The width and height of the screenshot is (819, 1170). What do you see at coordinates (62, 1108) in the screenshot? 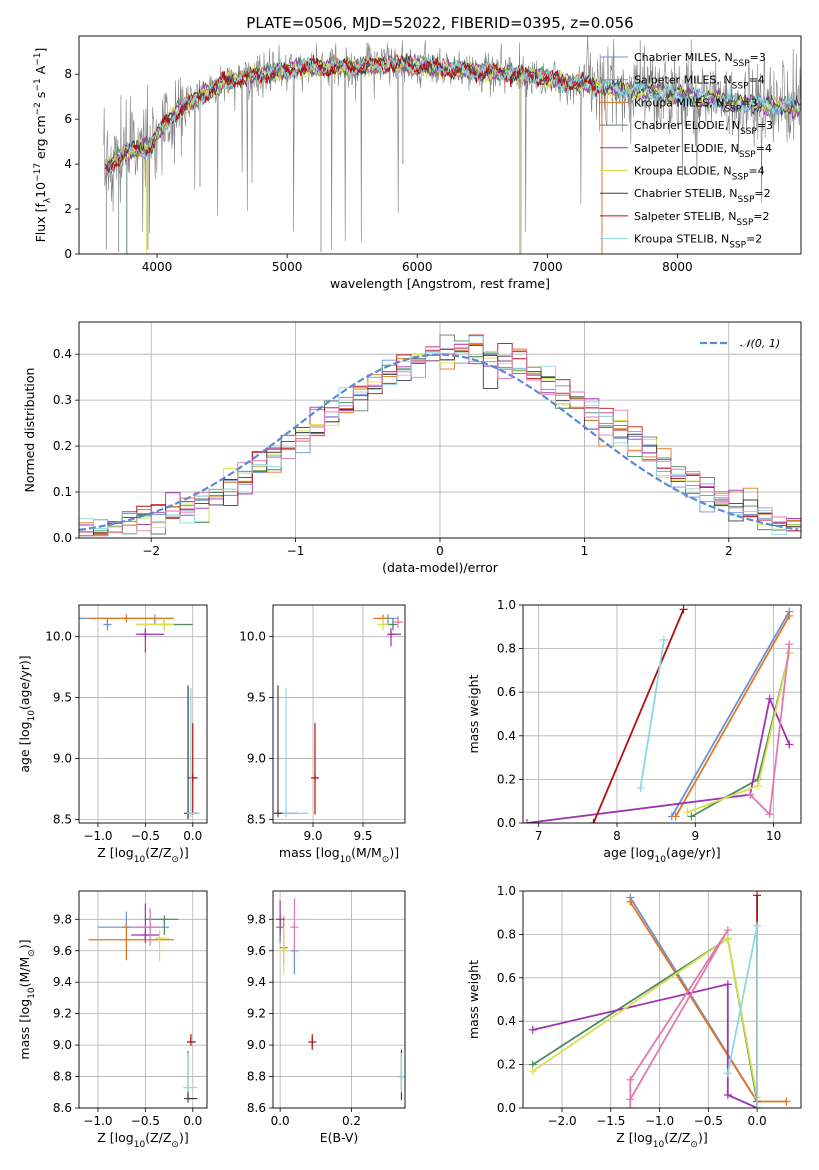
I see `tick-label-y: 8.6` at bounding box center [62, 1108].